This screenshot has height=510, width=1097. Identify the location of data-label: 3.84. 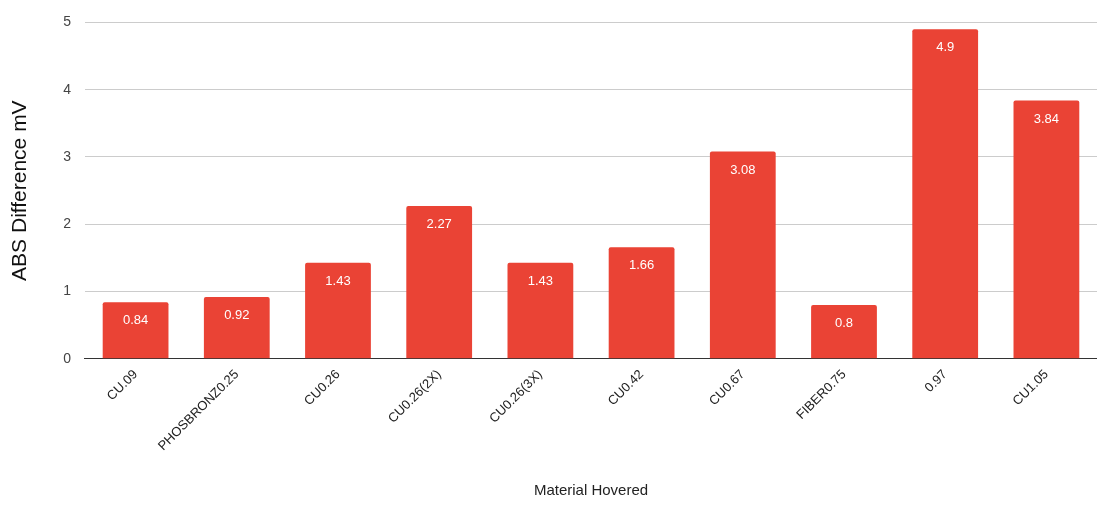
(1046, 118).